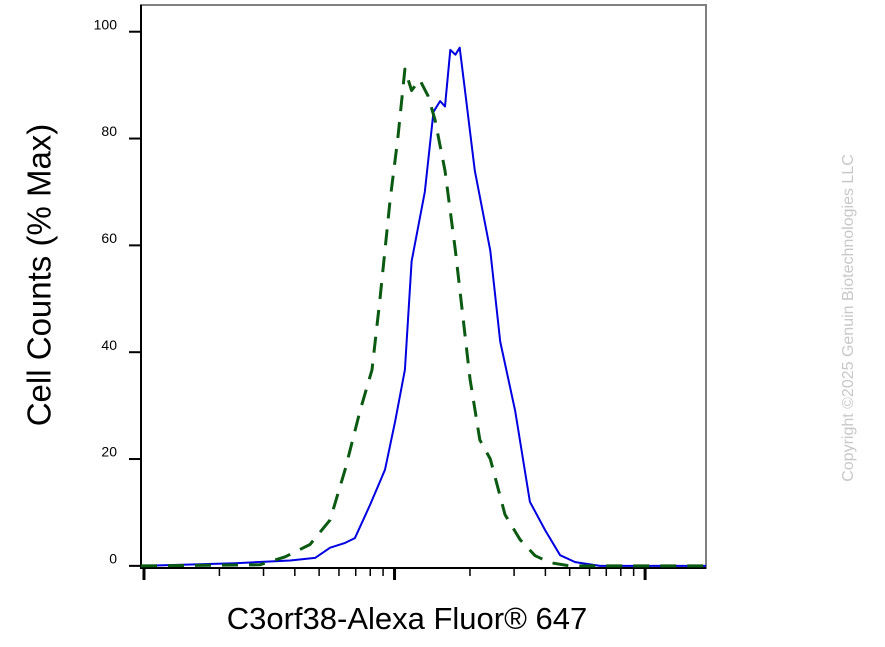 The width and height of the screenshot is (885, 647). Describe the element at coordinates (109, 452) in the screenshot. I see `y-tick-label: 20` at that location.